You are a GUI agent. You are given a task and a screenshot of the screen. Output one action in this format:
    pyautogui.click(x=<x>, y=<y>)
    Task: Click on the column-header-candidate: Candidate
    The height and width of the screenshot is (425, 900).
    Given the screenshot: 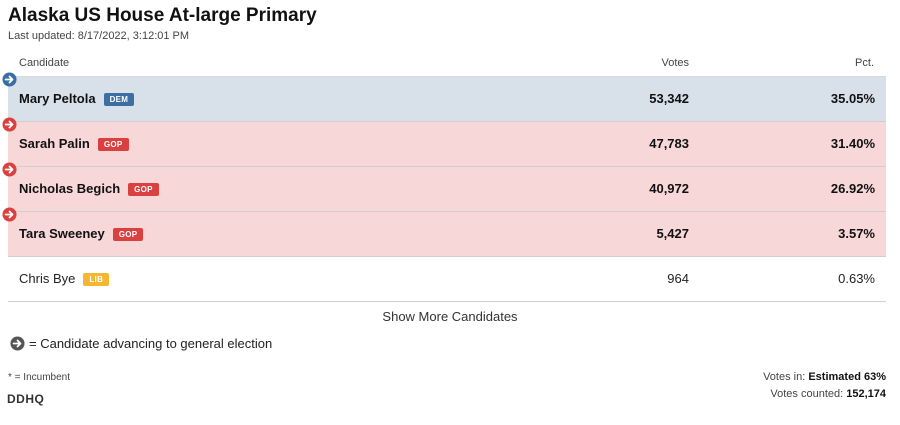 What is the action you would take?
    pyautogui.click(x=44, y=63)
    